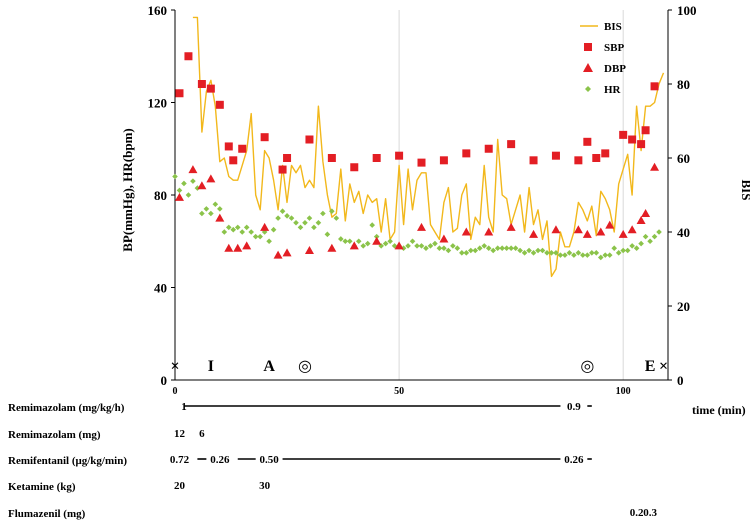 This screenshot has height=524, width=750. I want to click on y2-axis-label: BIS, so click(744, 190).